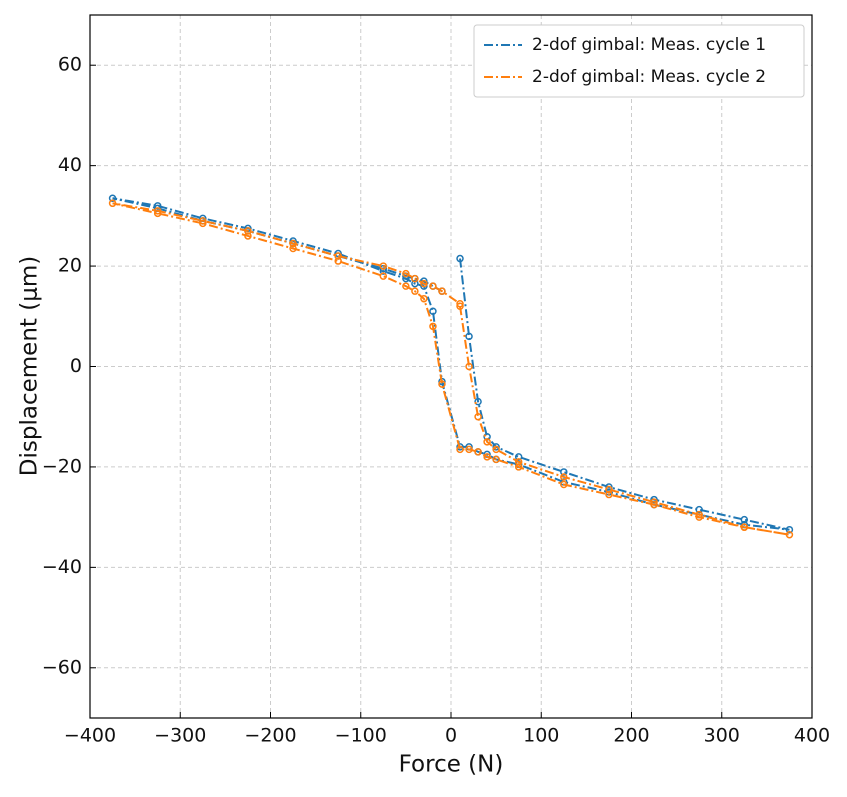 This screenshot has height=797, width=847. What do you see at coordinates (649, 45) in the screenshot?
I see `legend-label: 2-dof gimbal: Meas. cycle 1` at bounding box center [649, 45].